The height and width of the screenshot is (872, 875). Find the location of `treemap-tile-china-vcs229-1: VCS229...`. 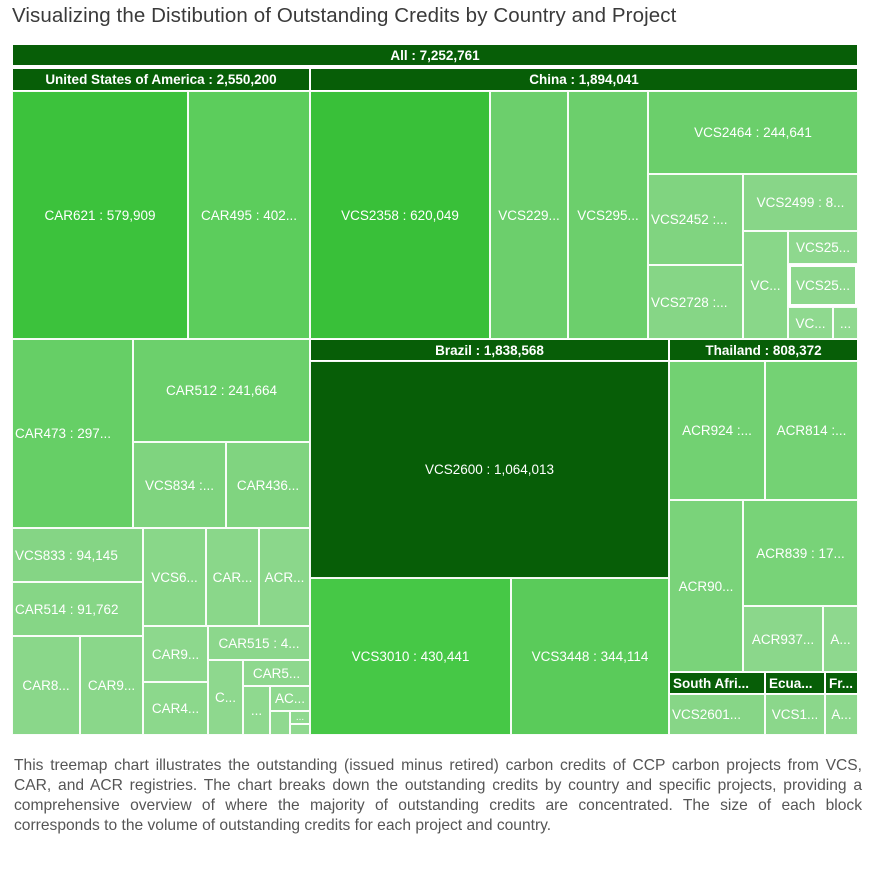

treemap-tile-china-vcs229-1: VCS229... is located at coordinates (529, 215).